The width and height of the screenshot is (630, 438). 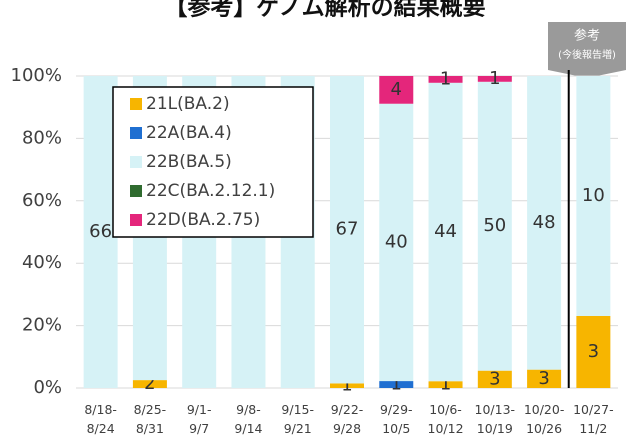 I want to click on data-label: 50, so click(x=494, y=225).